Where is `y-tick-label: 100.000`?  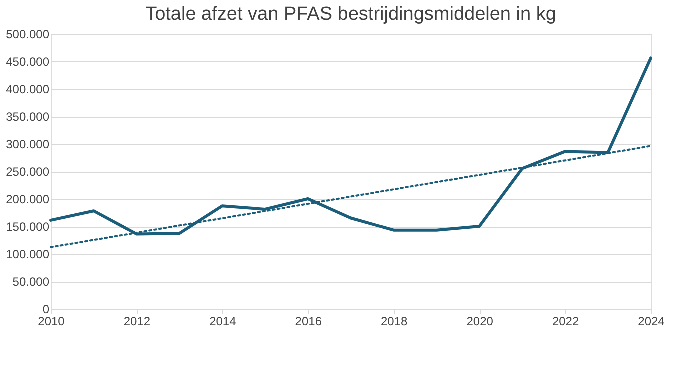
y-tick-label: 100.000 is located at coordinates (28, 255).